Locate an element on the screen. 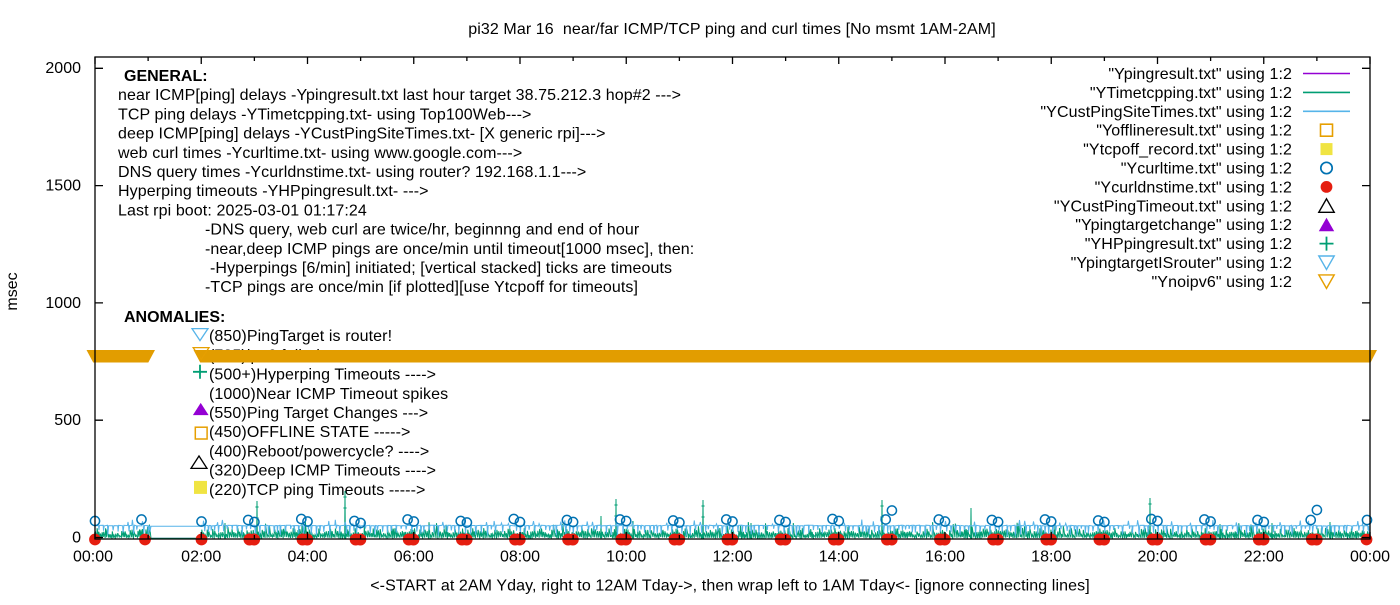  svg-text: "Ynoipv6" using 1:2 is located at coordinates (1222, 282).